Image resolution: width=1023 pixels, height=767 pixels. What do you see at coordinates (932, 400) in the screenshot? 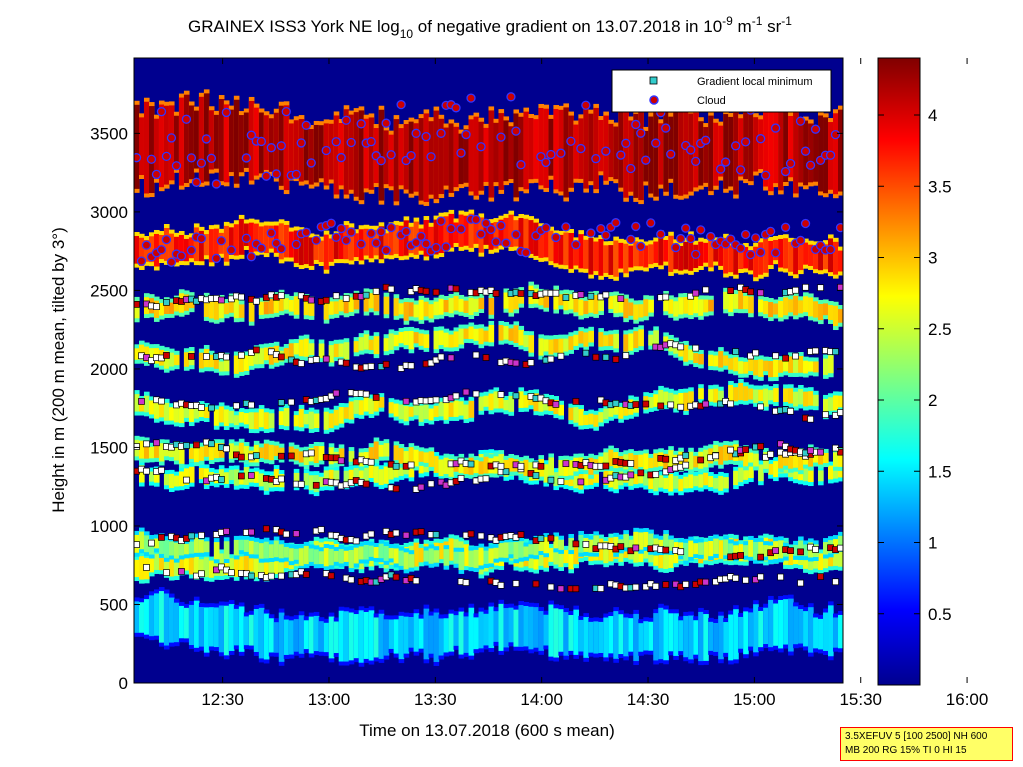
I see `colorbar-tick-label: 2` at bounding box center [932, 400].